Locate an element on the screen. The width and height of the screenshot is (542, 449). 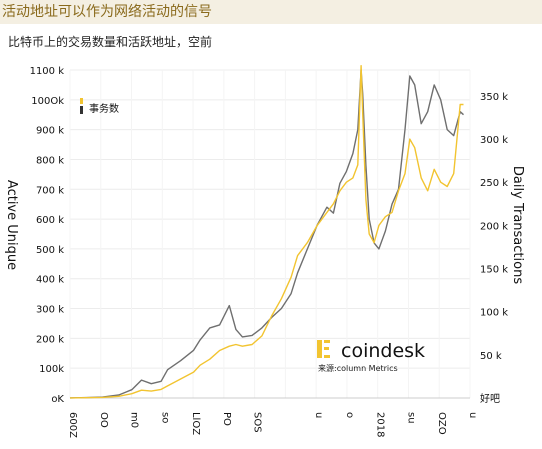
left-tick-label: 900 k is located at coordinates (50, 131).